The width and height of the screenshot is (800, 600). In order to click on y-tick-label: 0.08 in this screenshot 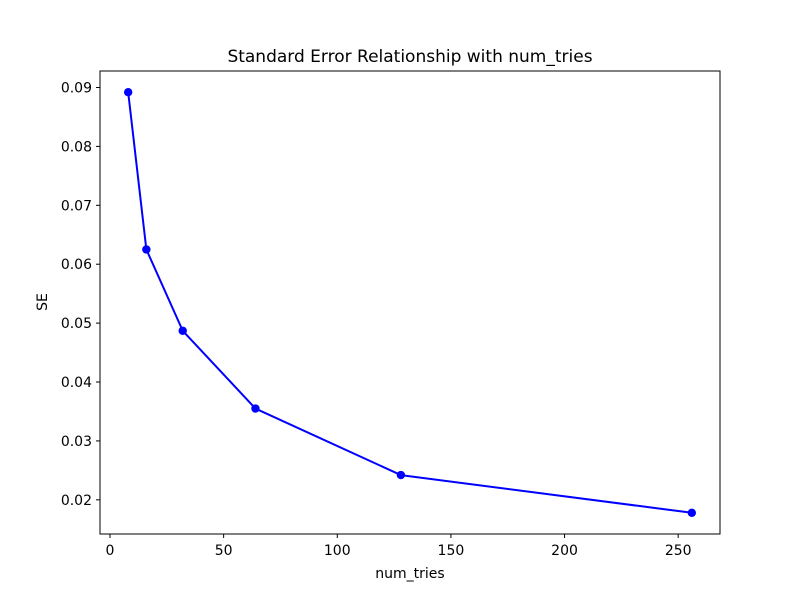, I will do `click(76, 147)`.